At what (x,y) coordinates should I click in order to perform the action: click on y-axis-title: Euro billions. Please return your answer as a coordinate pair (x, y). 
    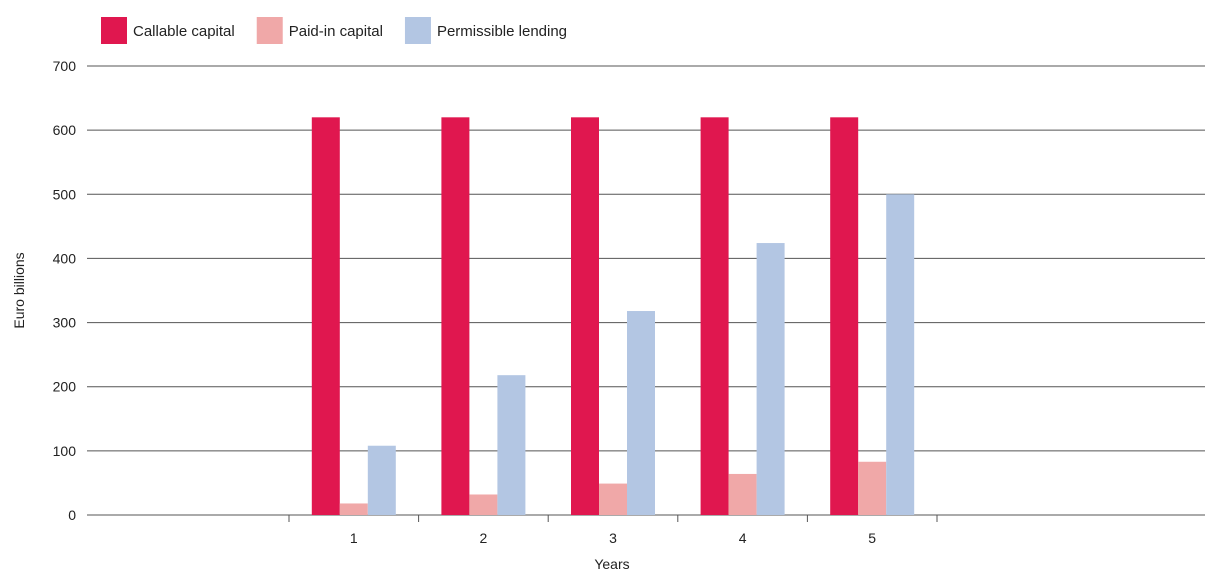
    Looking at the image, I should click on (19, 290).